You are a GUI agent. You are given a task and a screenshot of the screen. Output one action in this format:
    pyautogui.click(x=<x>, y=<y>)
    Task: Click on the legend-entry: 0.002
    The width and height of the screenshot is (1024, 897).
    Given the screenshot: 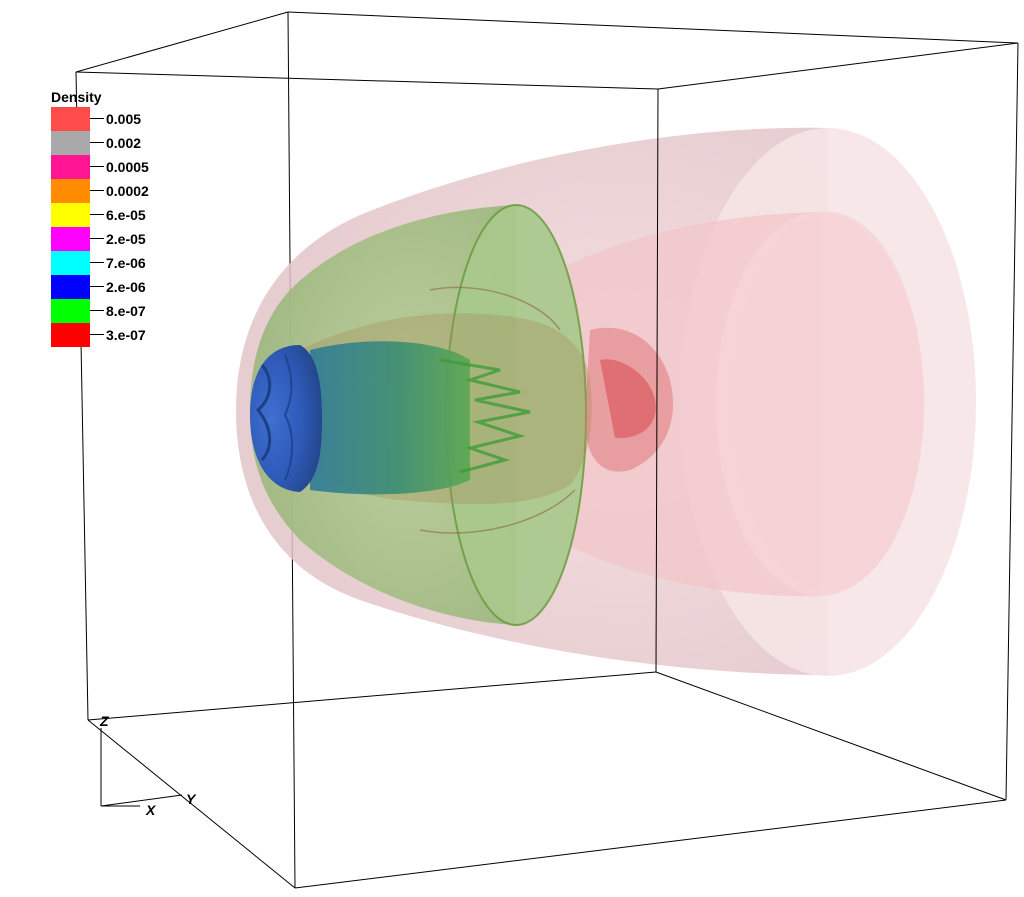 What is the action you would take?
    pyautogui.click(x=120, y=143)
    